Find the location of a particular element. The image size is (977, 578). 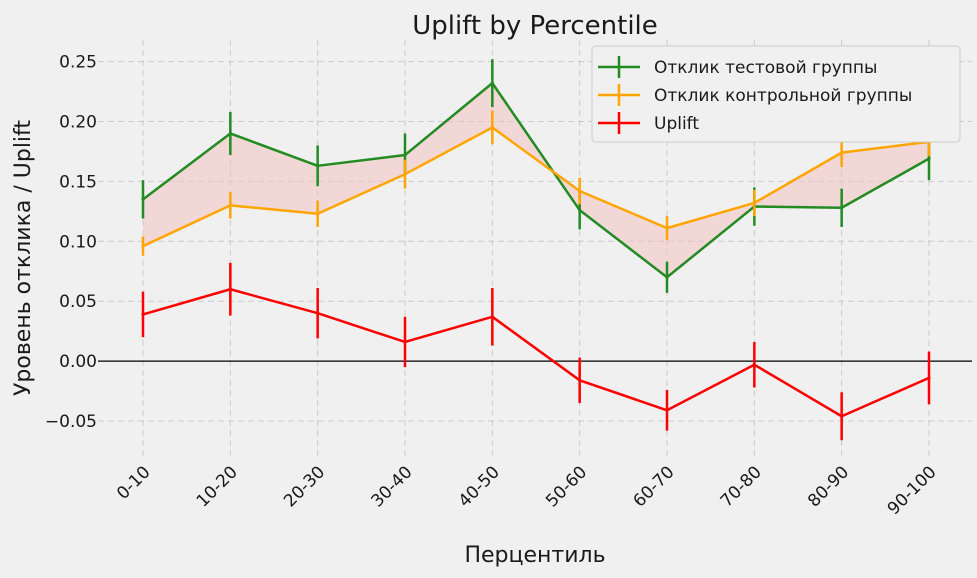

y-tick-label: 0.00 is located at coordinates (78, 362).